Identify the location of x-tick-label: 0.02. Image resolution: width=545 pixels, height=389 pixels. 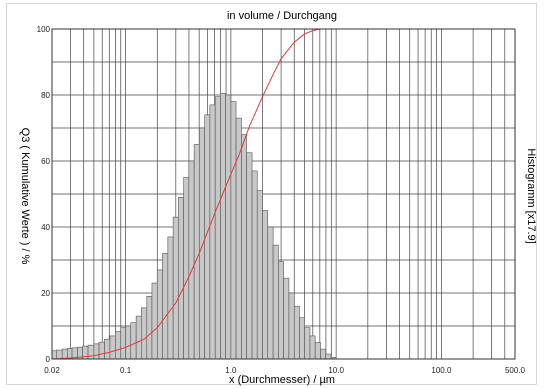
(52, 370).